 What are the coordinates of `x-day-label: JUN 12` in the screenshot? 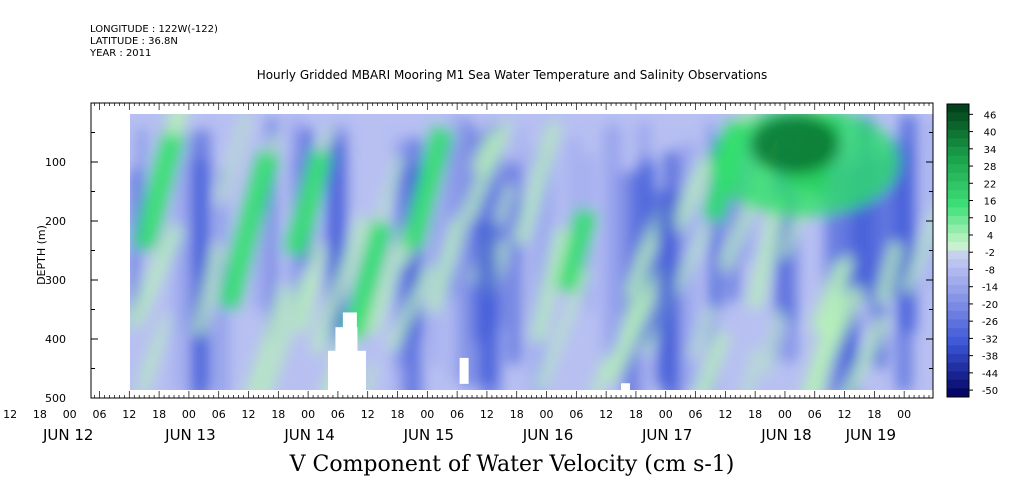 It's located at (67, 435).